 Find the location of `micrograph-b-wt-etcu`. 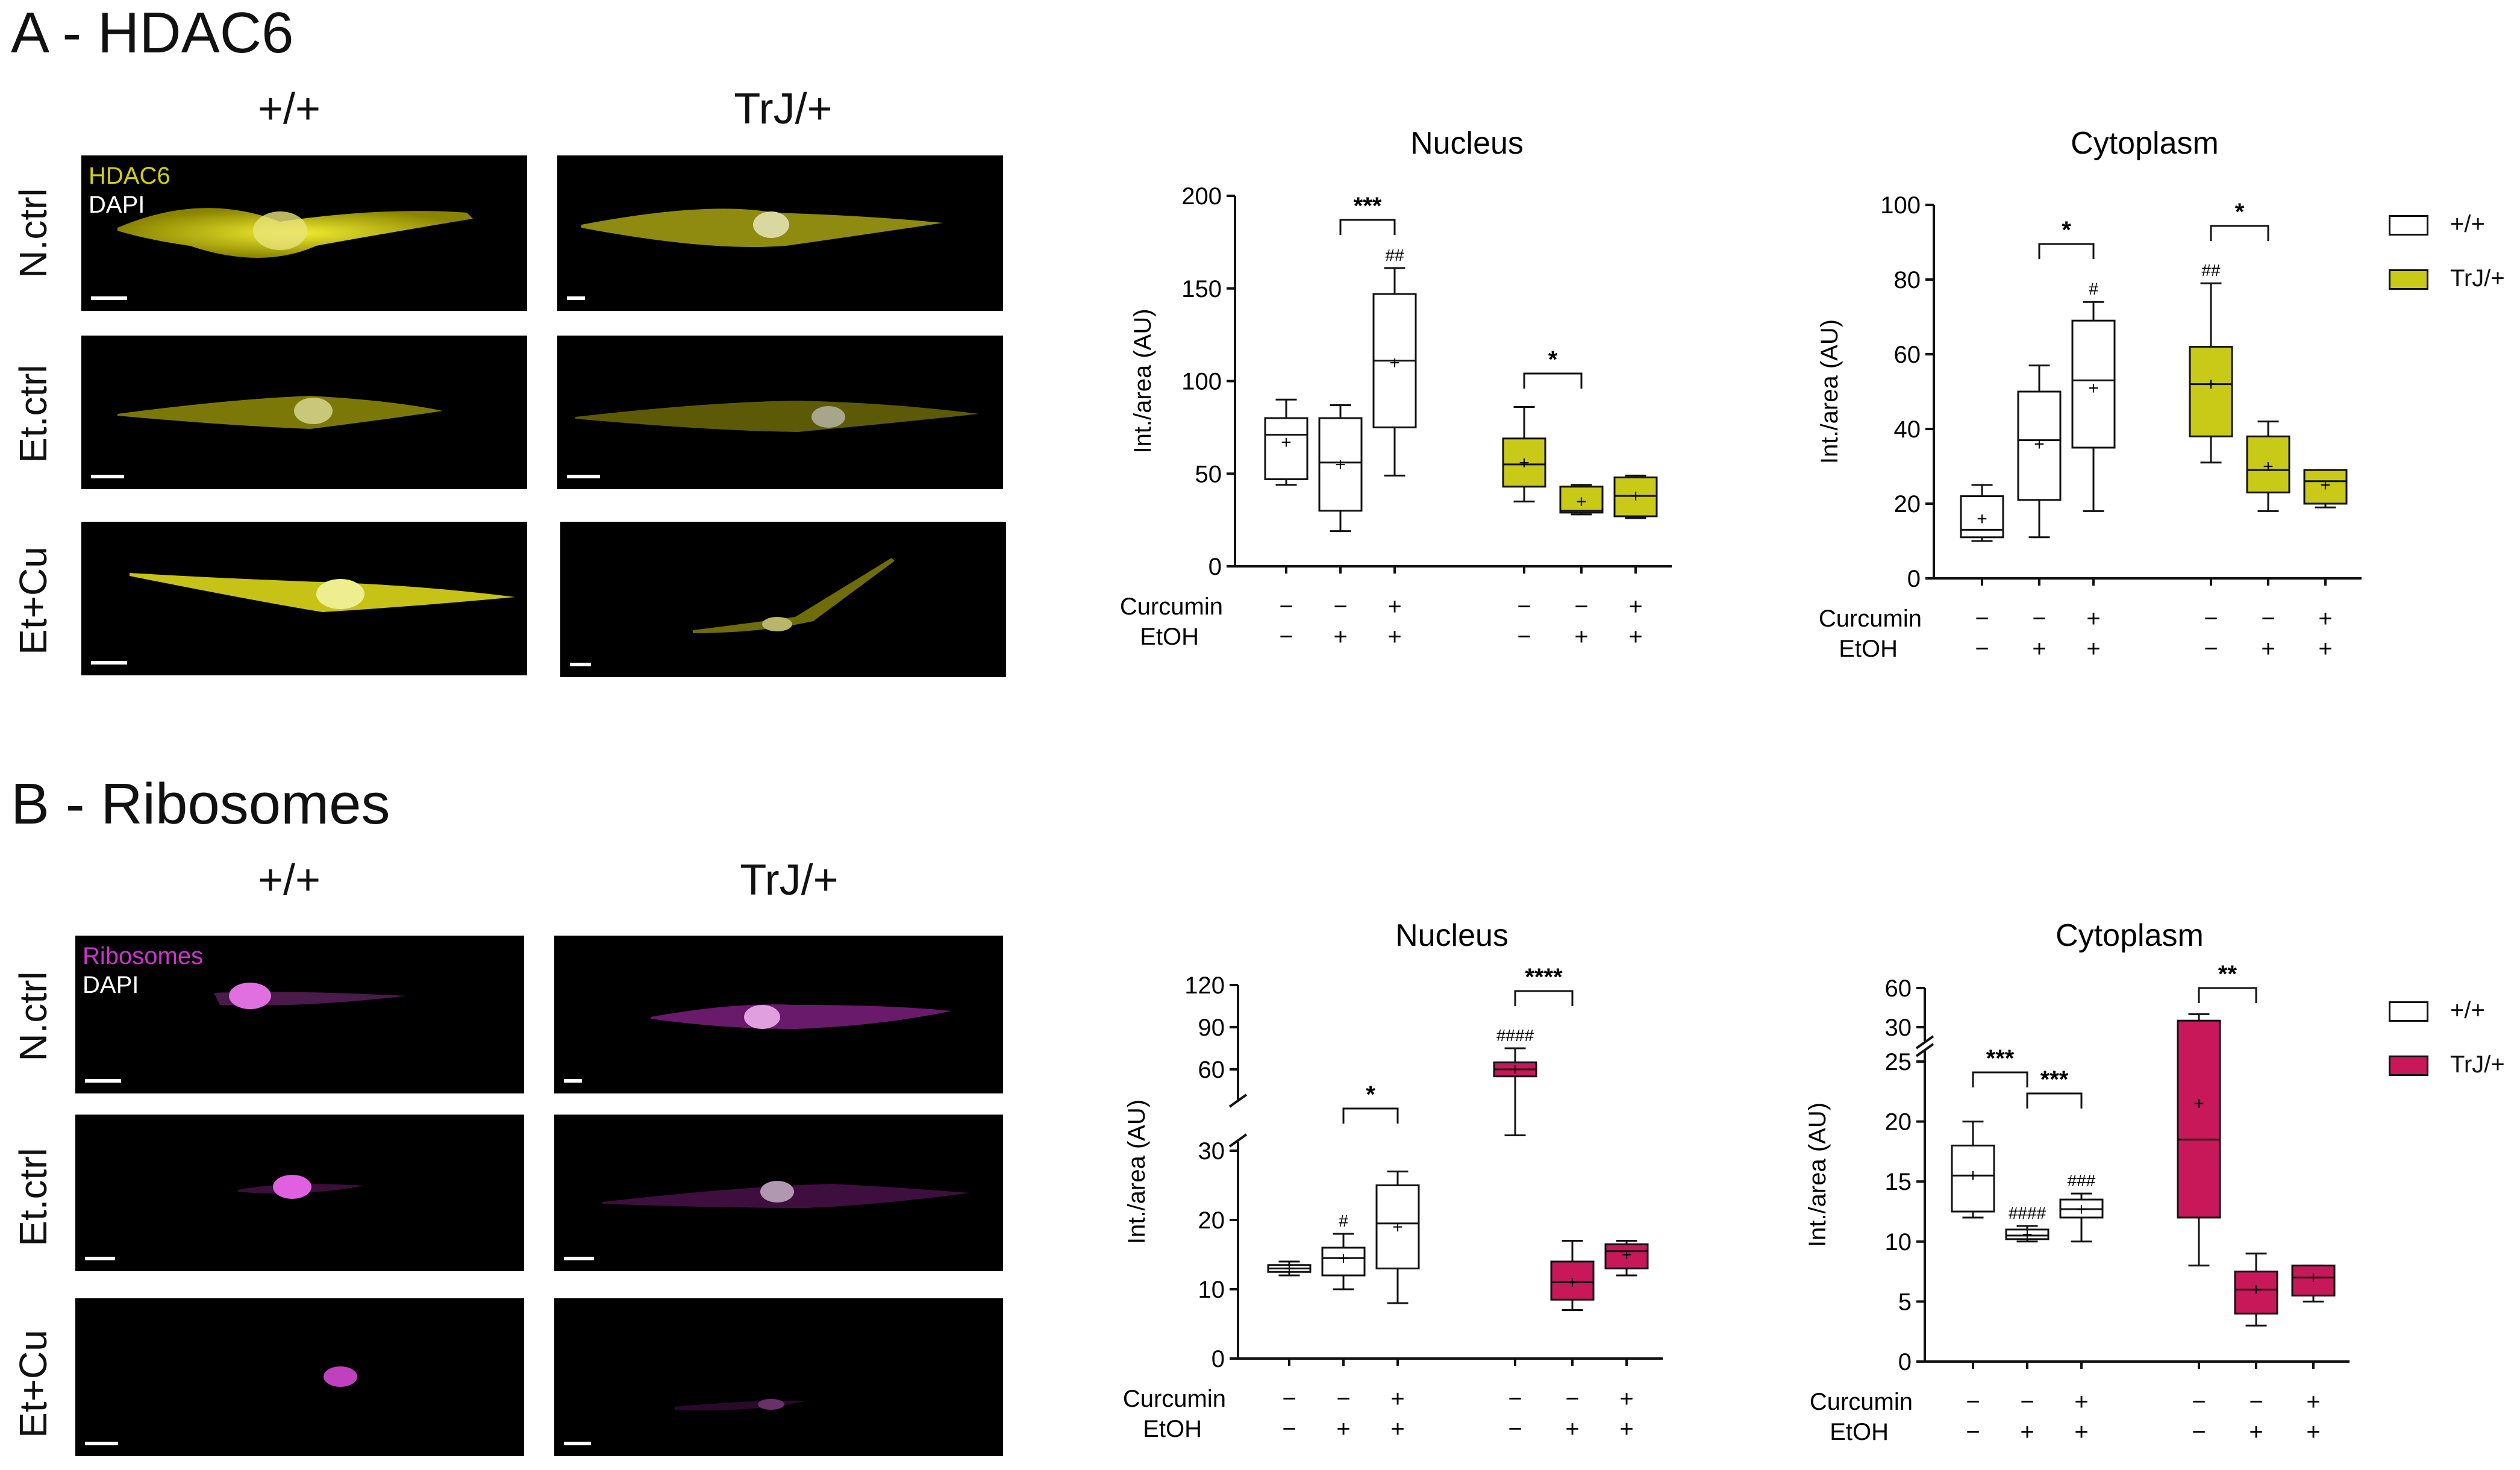

micrograph-b-wt-etcu is located at coordinates (299, 1377).